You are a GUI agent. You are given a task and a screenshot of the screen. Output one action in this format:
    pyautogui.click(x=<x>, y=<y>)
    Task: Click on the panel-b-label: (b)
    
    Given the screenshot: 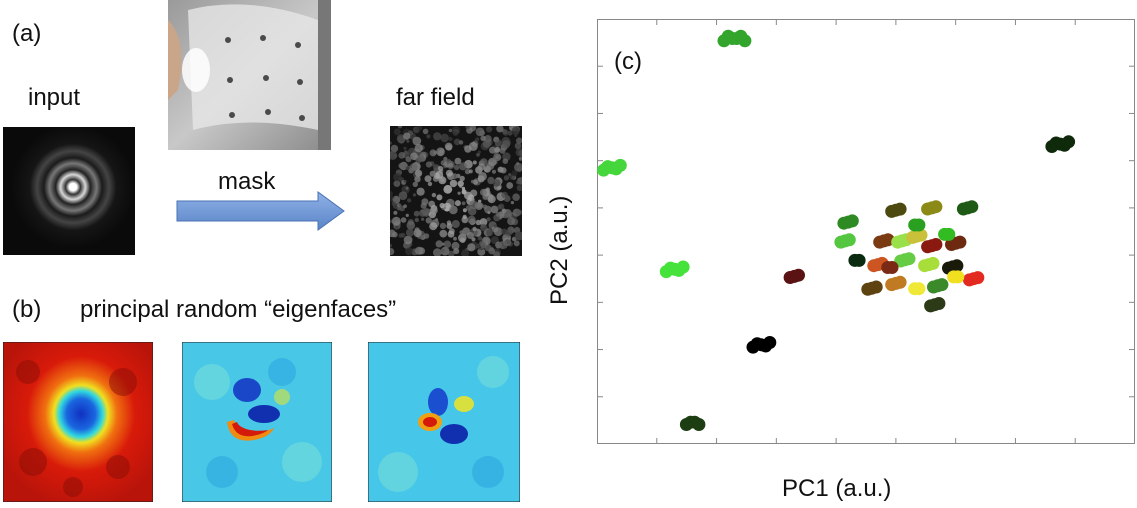 What is the action you would take?
    pyautogui.click(x=27, y=309)
    